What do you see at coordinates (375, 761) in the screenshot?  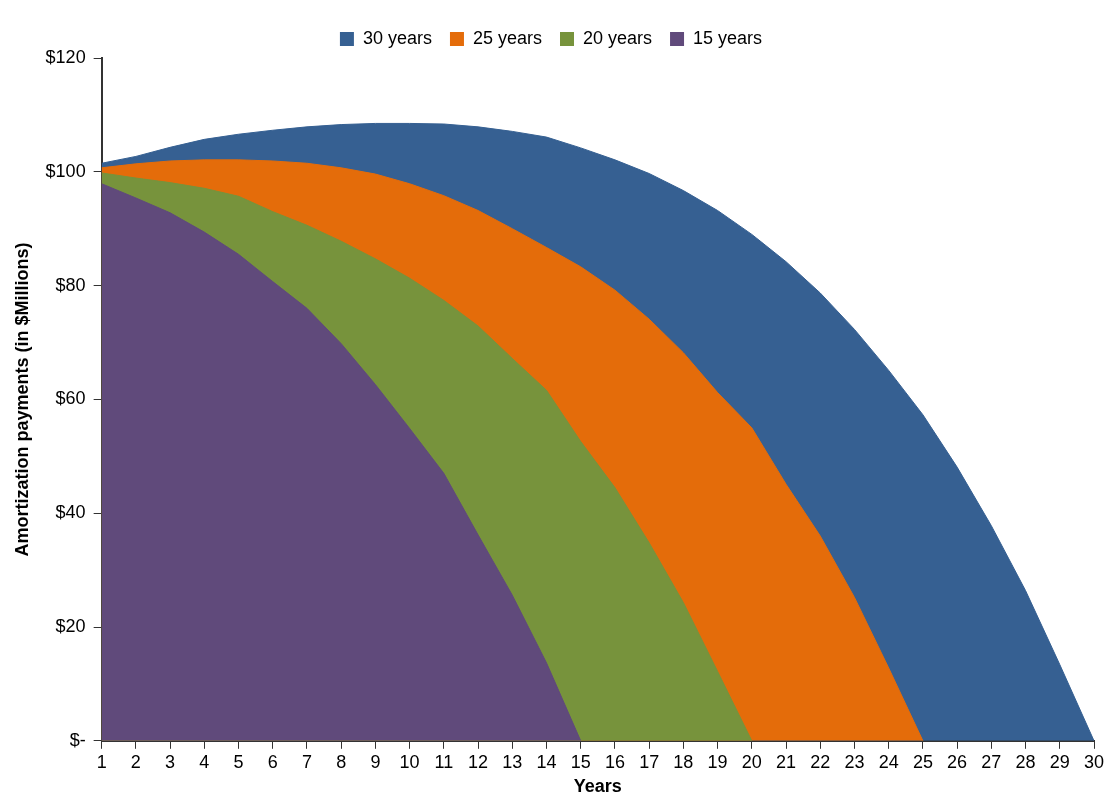 I see `x-tick-label: 9` at bounding box center [375, 761].